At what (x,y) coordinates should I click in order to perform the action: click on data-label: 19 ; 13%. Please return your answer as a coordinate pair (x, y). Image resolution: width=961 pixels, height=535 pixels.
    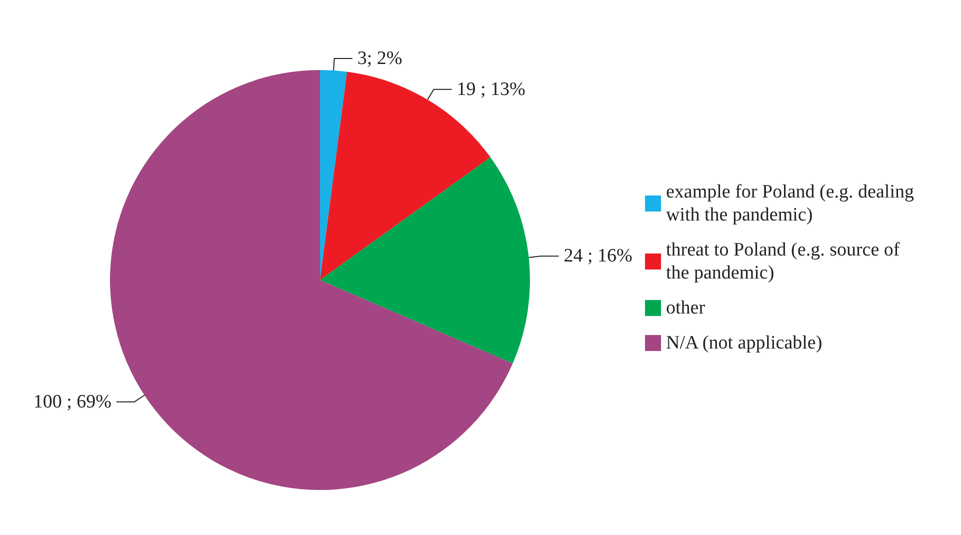
    Looking at the image, I should click on (491, 89).